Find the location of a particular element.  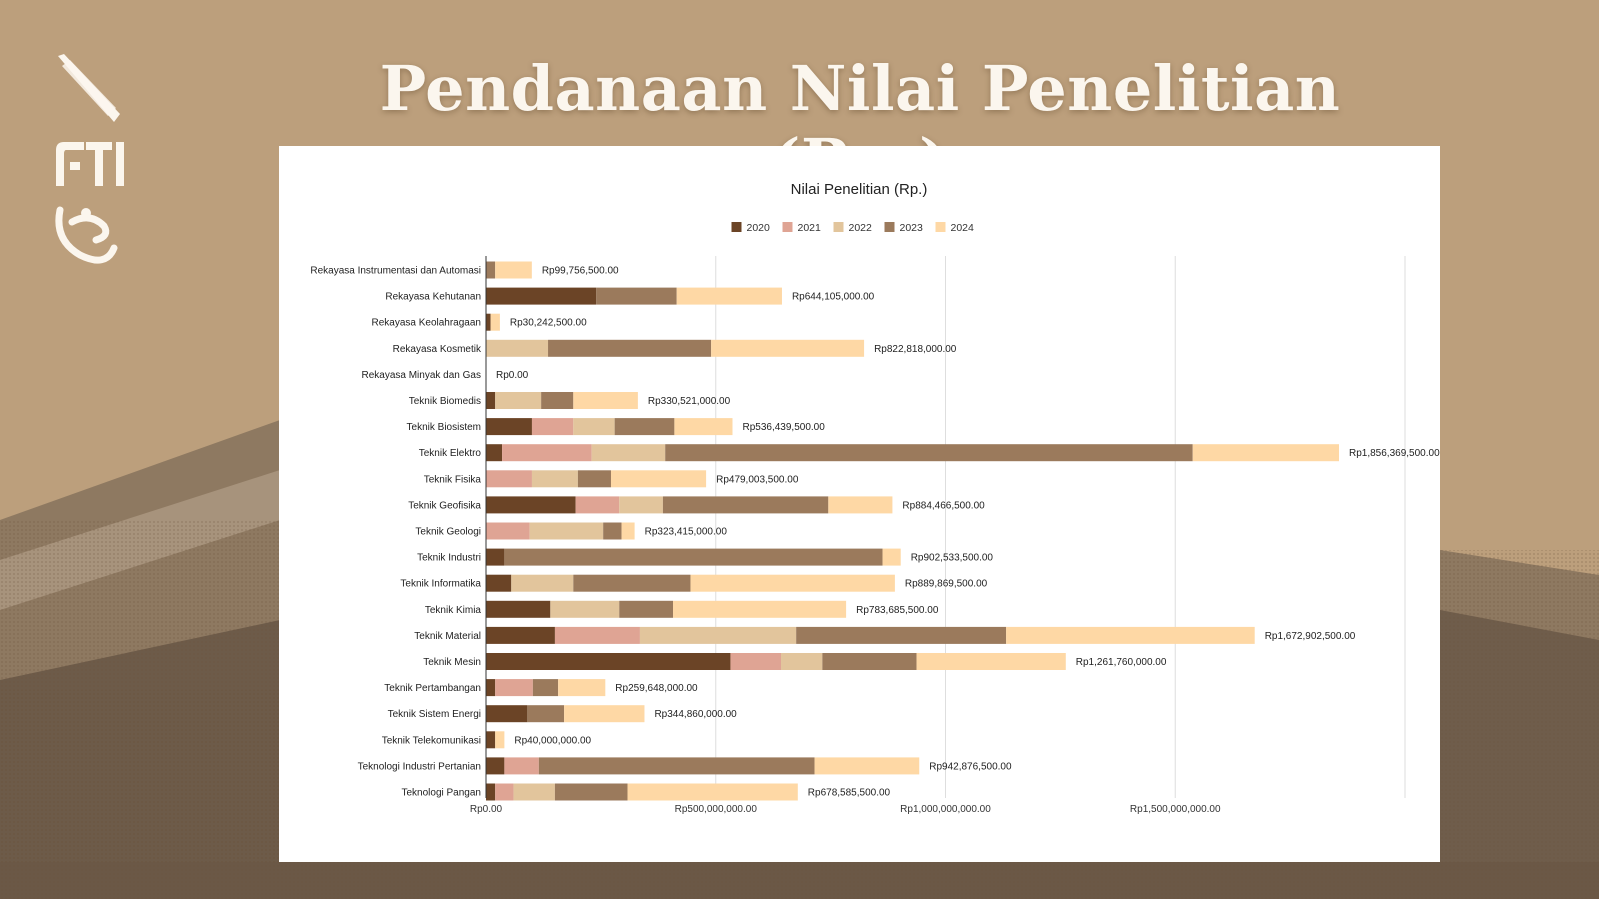

total-value-label: Rp678,585,500.00 is located at coordinates (849, 793).